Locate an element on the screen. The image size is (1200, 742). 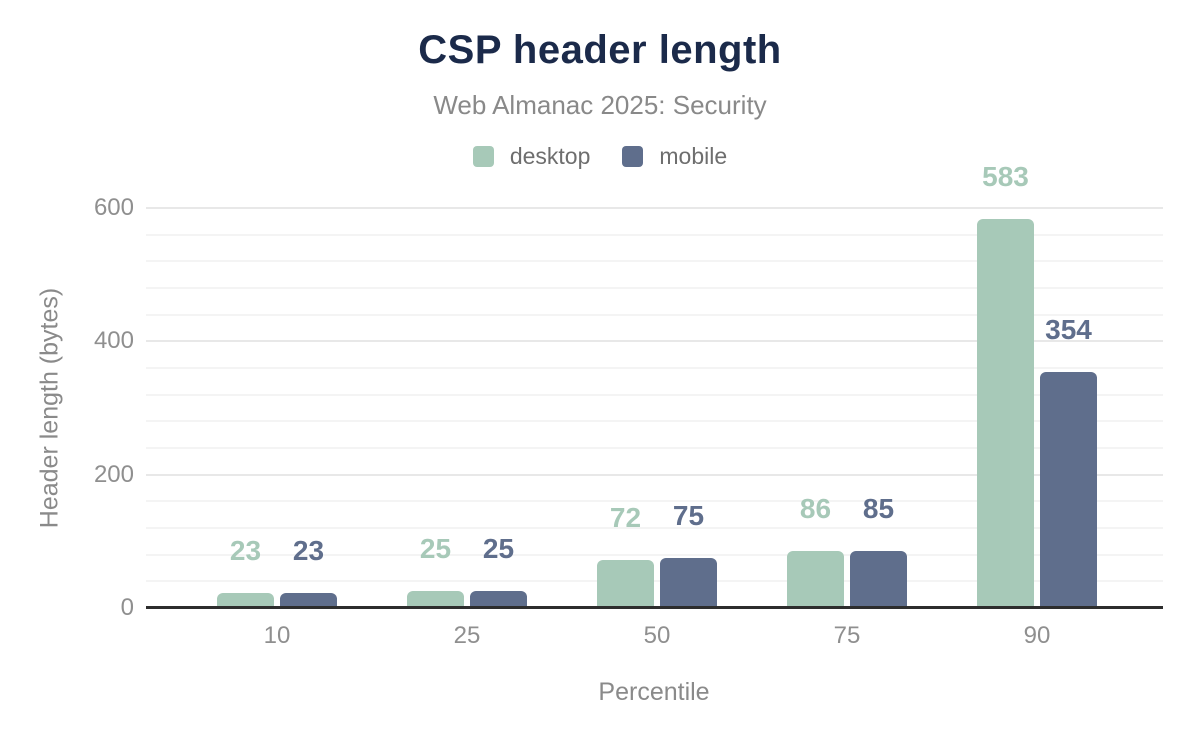
bar-column-desktop: 583 is located at coordinates (1005, 385).